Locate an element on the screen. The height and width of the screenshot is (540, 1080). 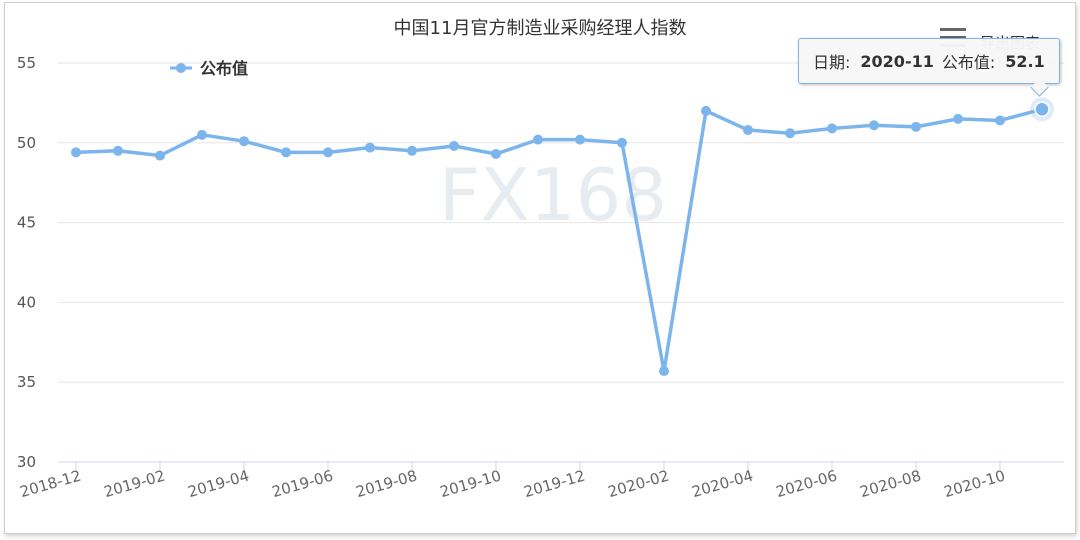
x-tick-label: 2019-02 is located at coordinates (134, 484).